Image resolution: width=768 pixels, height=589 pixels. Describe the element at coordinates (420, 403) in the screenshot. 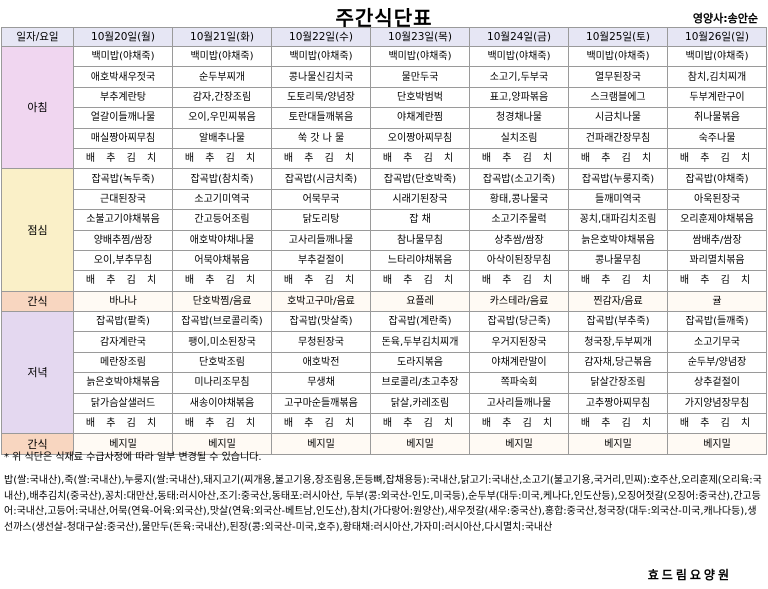

I see `menu-cell: 닭살,카레조림` at that location.